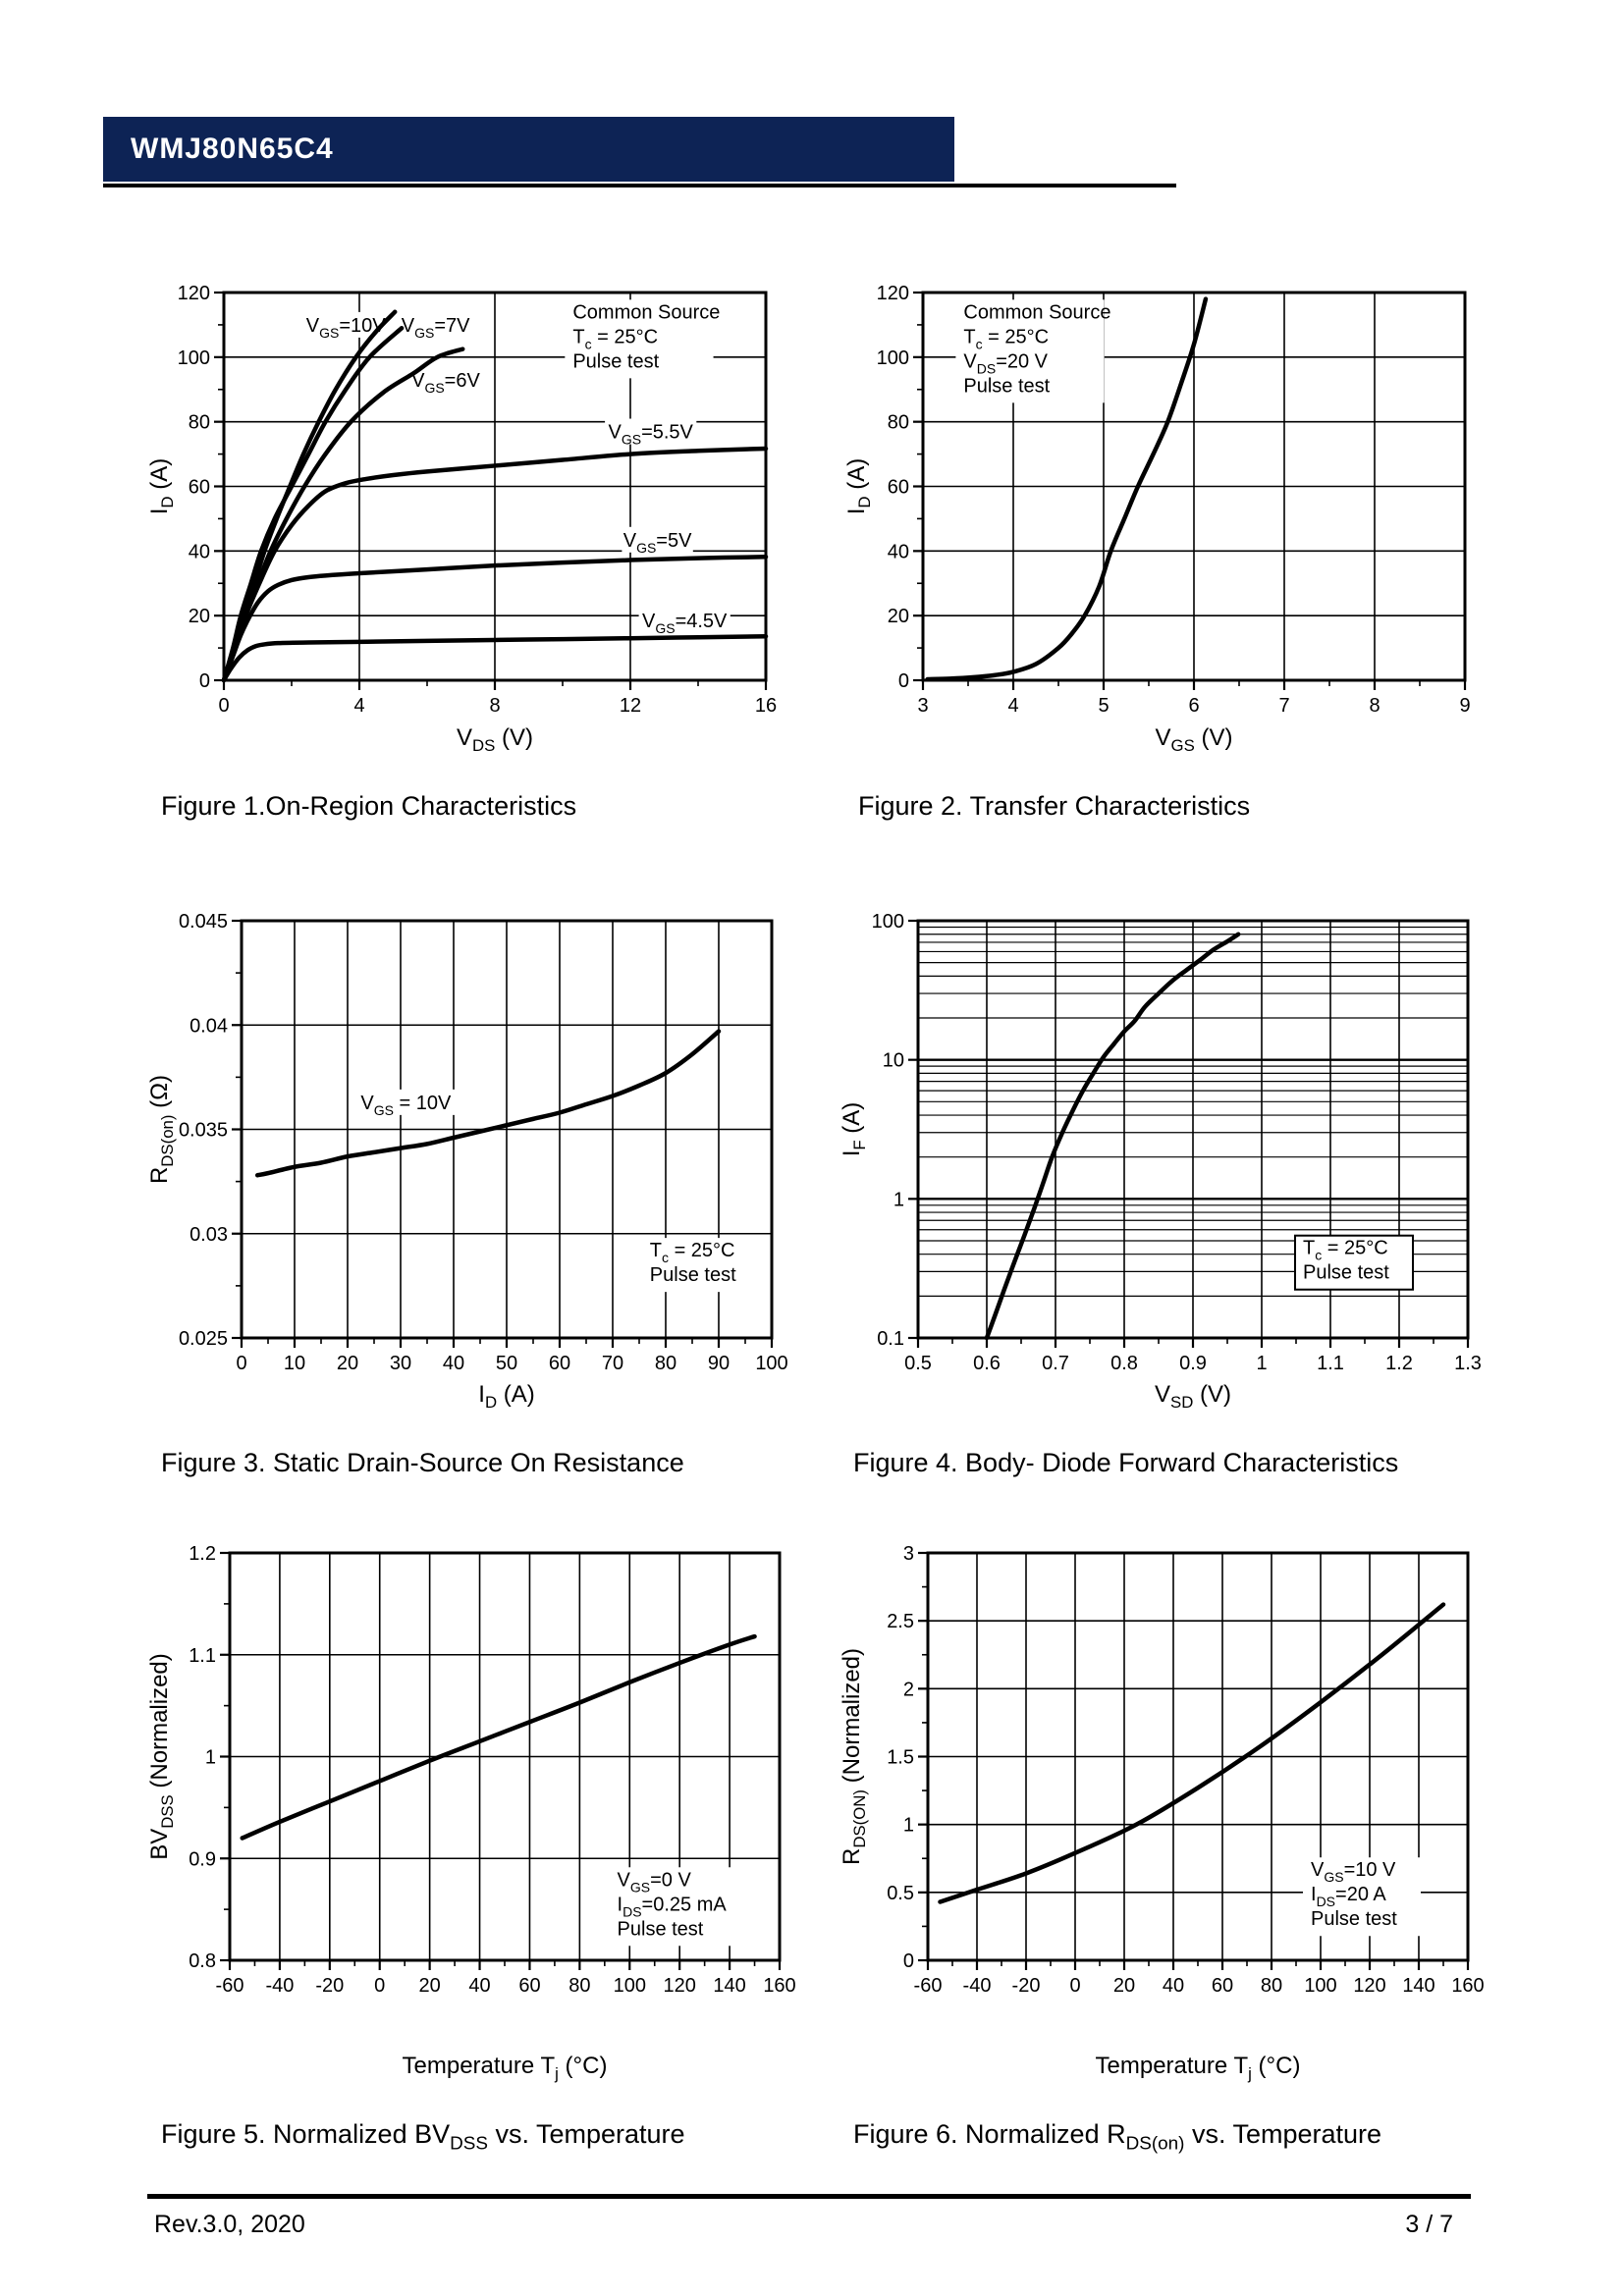  What do you see at coordinates (890, 1339) in the screenshot?
I see `svg-text: 0.1` at bounding box center [890, 1339].